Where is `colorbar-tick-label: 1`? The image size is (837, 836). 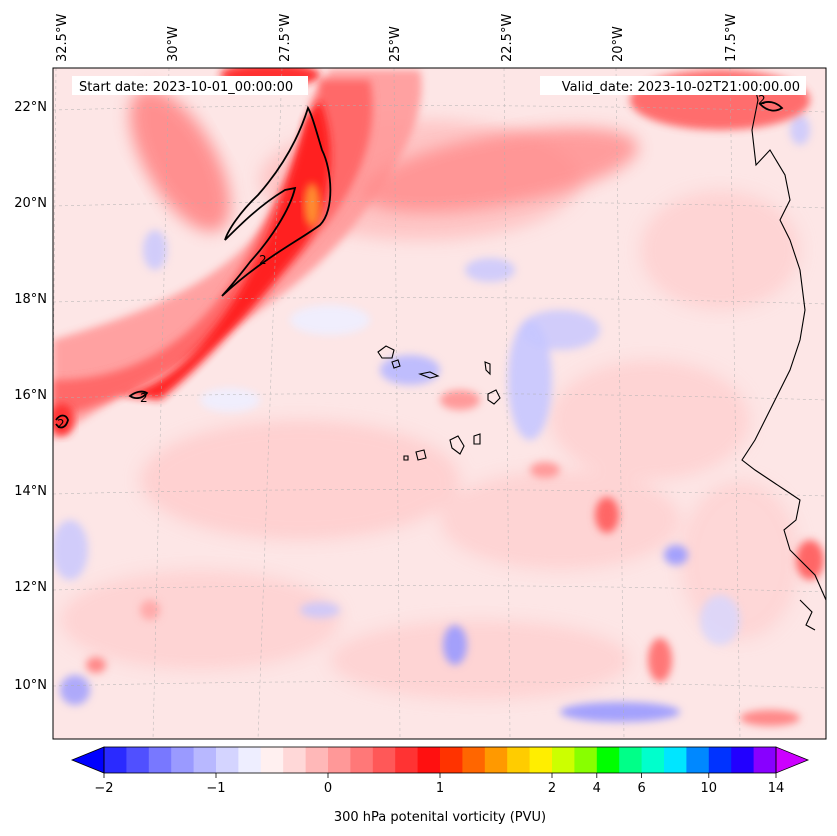 colorbar-tick-label: 1 is located at coordinates (440, 788).